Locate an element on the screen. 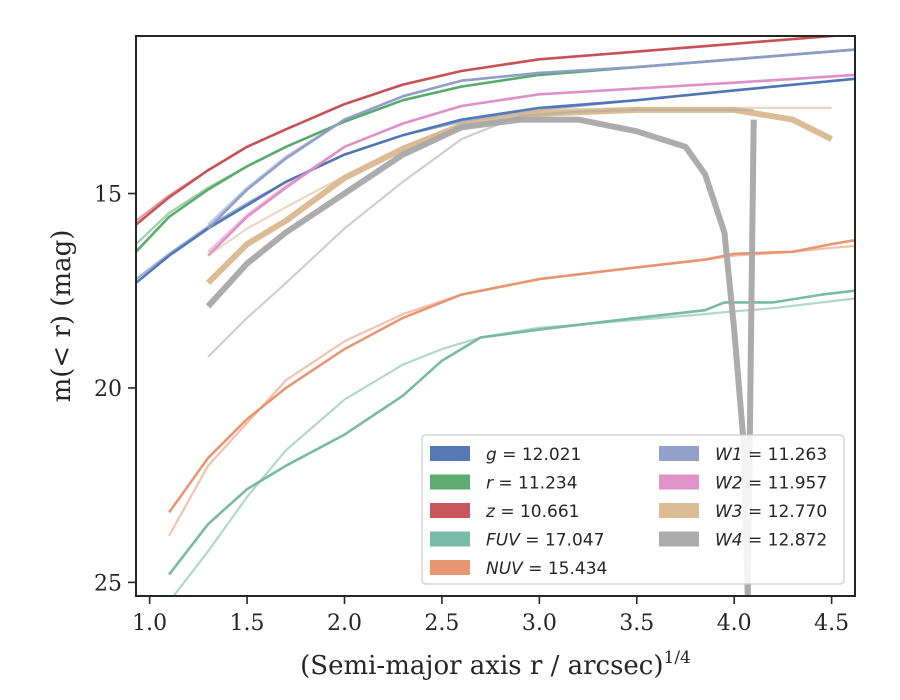 This screenshot has width=900, height=700. legend-swatch-w3 is located at coordinates (679, 510).